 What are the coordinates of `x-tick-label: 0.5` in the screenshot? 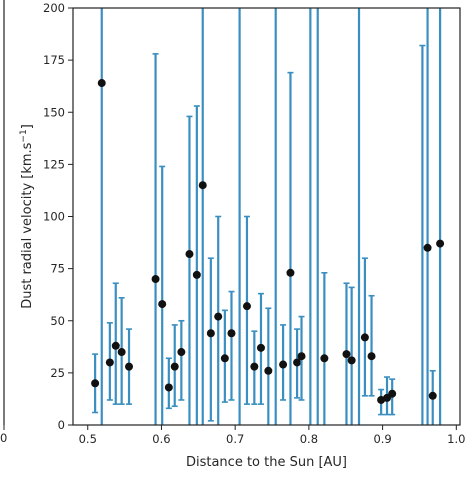 It's located at (88, 439).